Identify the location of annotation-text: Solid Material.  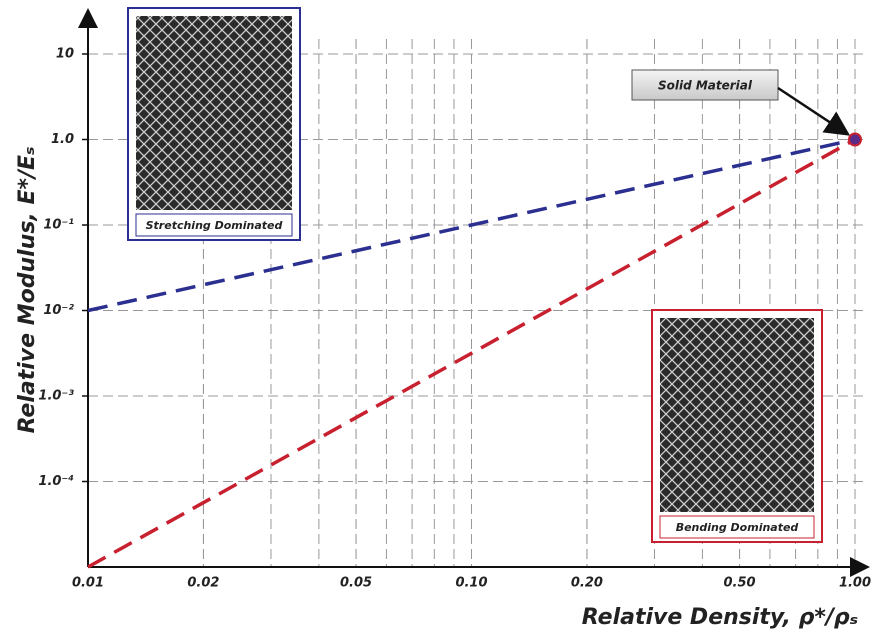
(705, 86).